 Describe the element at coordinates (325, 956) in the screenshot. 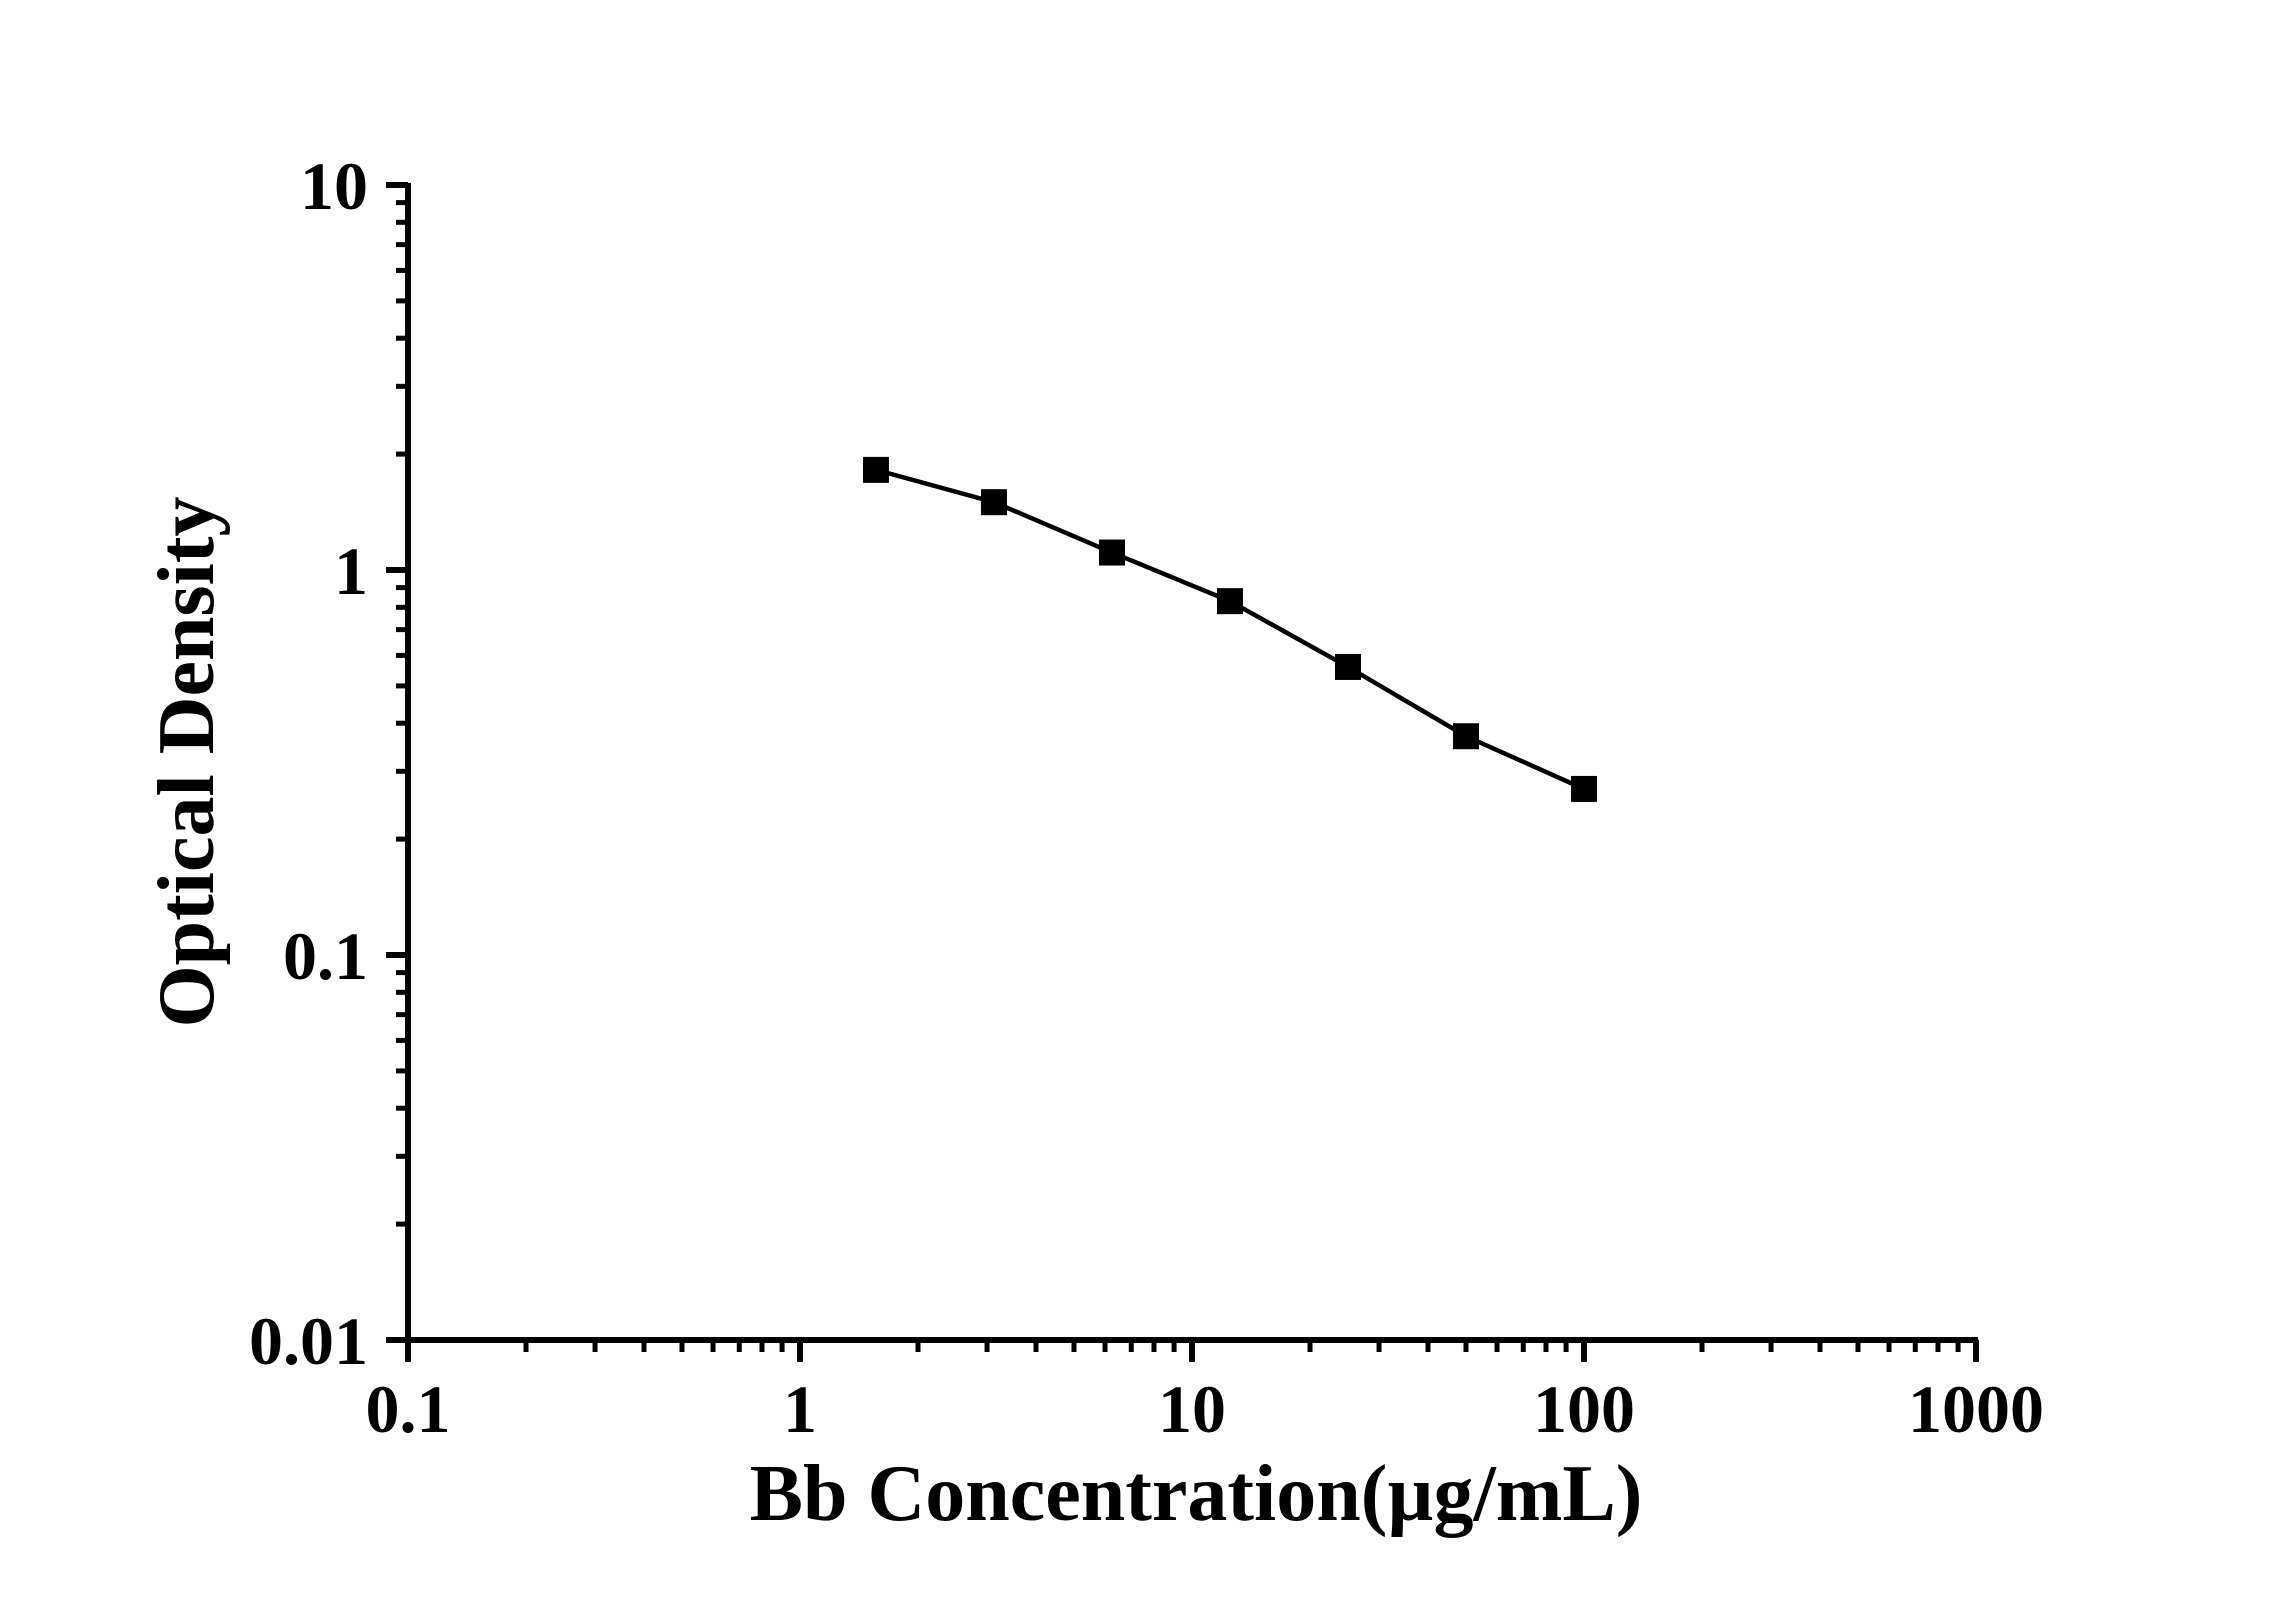

I see `y-tick-label: 0.1` at that location.